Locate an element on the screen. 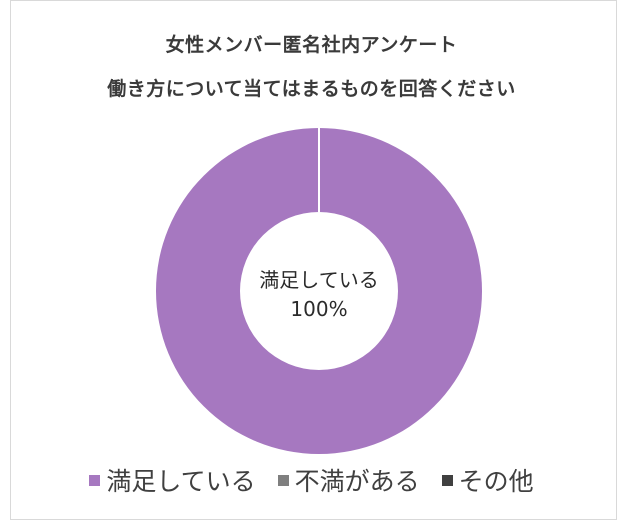  legend-swatch-dissatisfied is located at coordinates (283, 480).